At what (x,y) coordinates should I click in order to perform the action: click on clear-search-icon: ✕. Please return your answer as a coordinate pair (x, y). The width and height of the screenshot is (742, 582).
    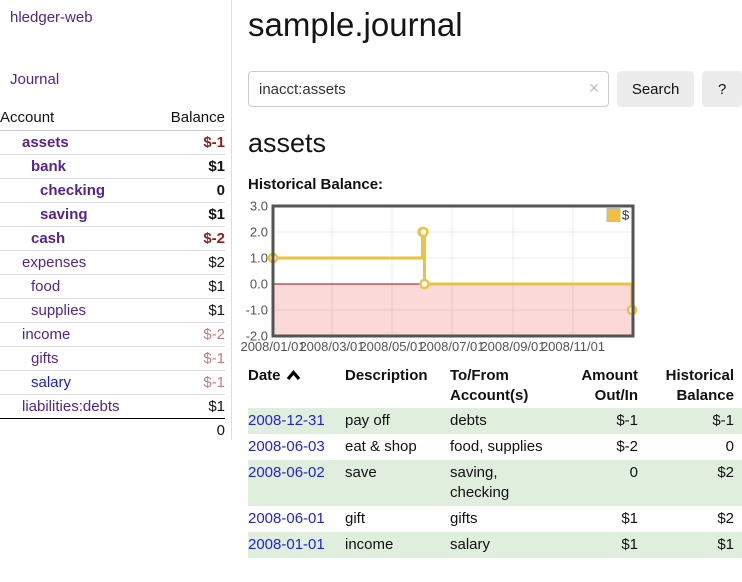
    Looking at the image, I should click on (594, 88).